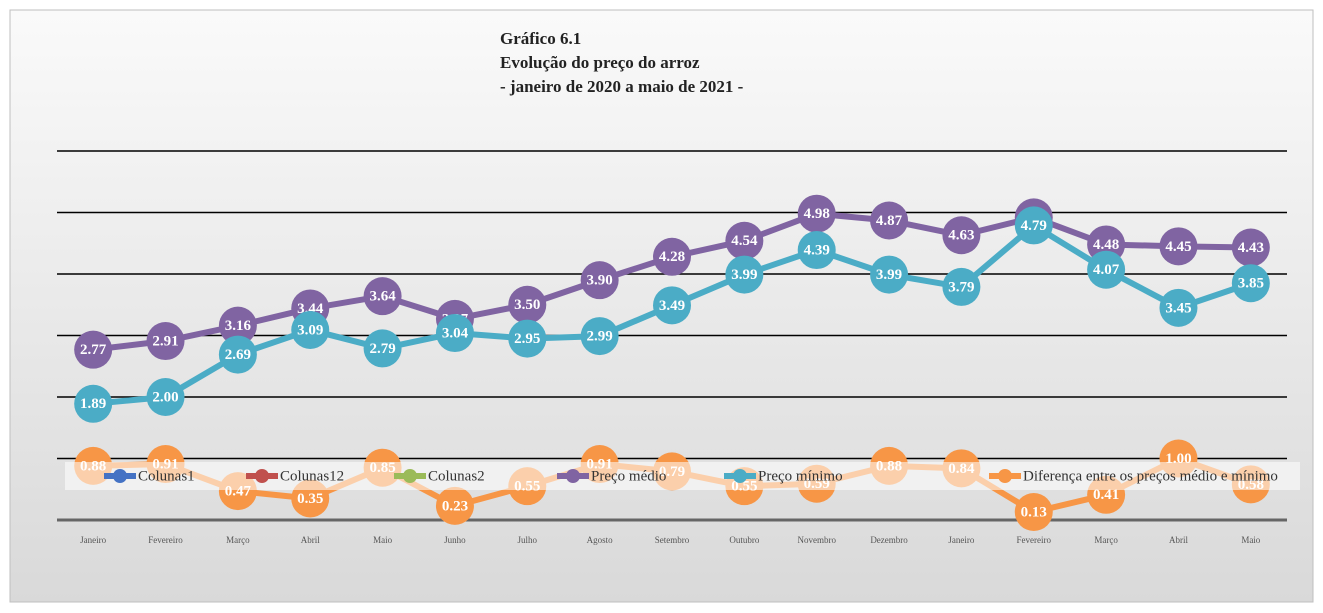  I want to click on x-tick-label: Setembro, so click(672, 540).